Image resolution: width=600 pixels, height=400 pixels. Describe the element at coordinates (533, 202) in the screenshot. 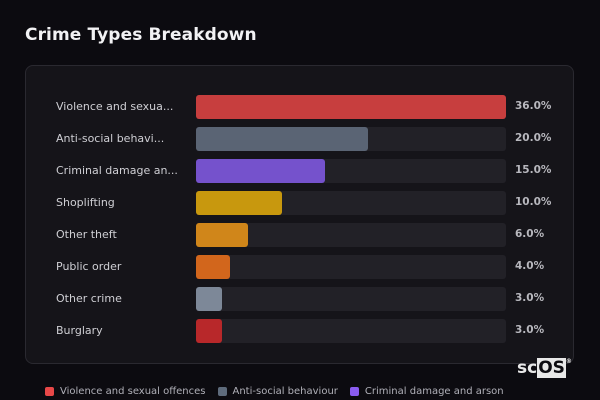

I see `value-label: 10.0%` at that location.